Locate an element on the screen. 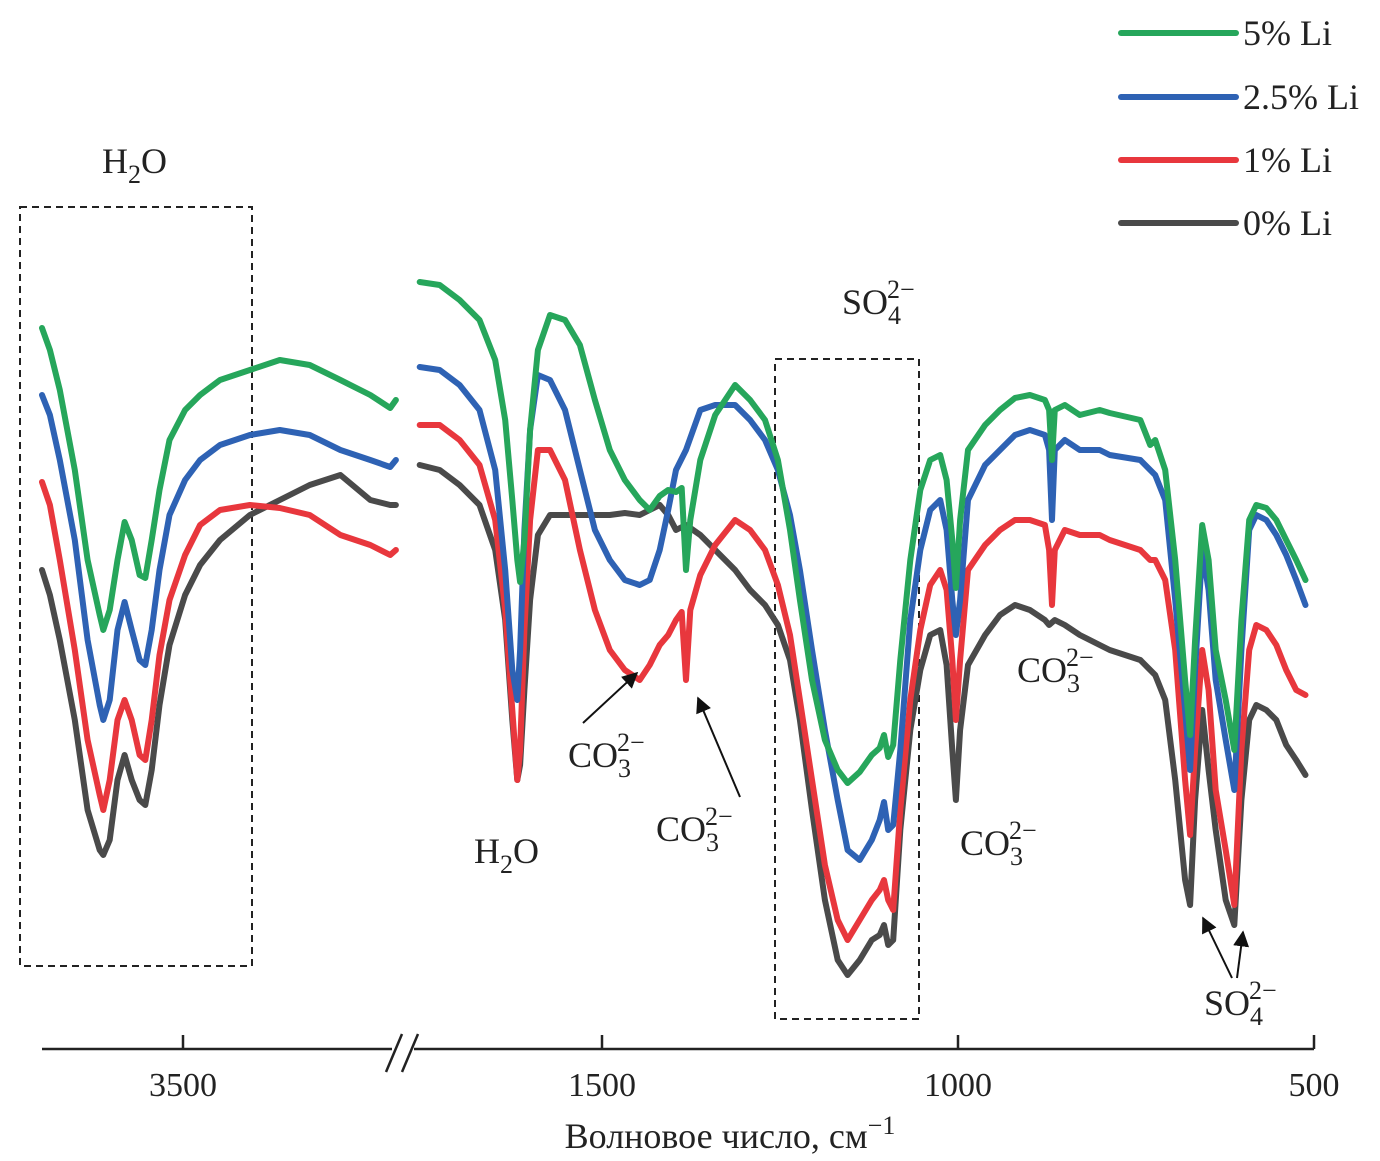  annotation-co3-1382: CO32− is located at coordinates (694, 829).